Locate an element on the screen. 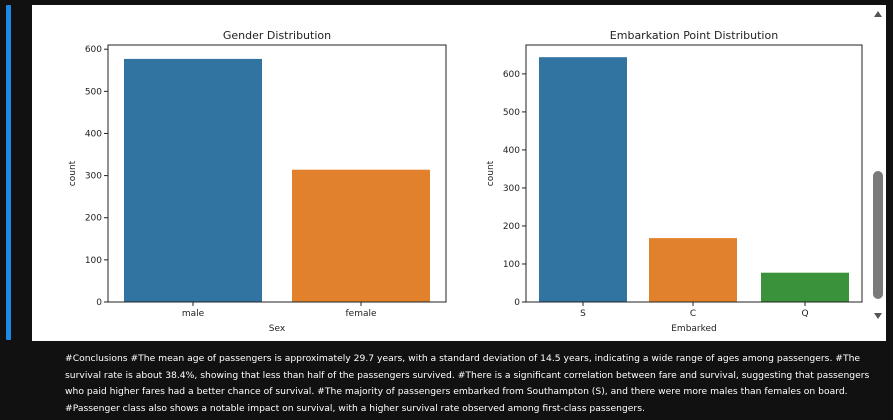  x-axis-label: Sex is located at coordinates (277, 329).